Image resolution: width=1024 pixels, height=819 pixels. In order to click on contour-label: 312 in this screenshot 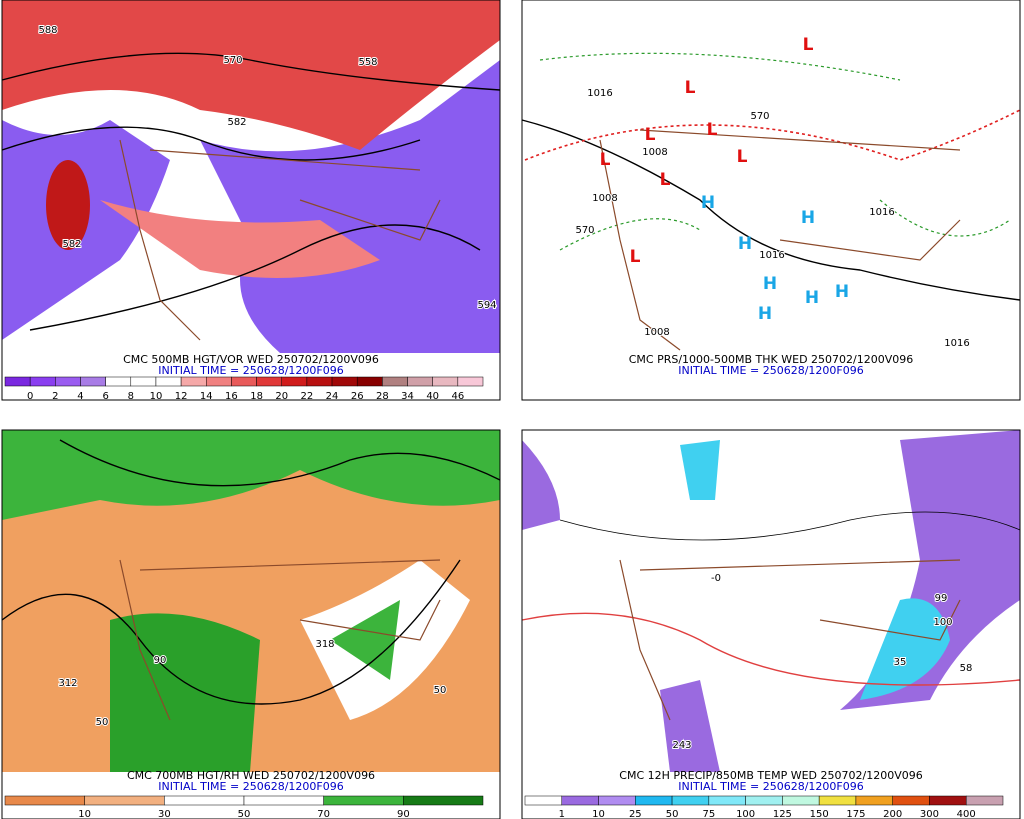, I will do `click(67, 683)`.